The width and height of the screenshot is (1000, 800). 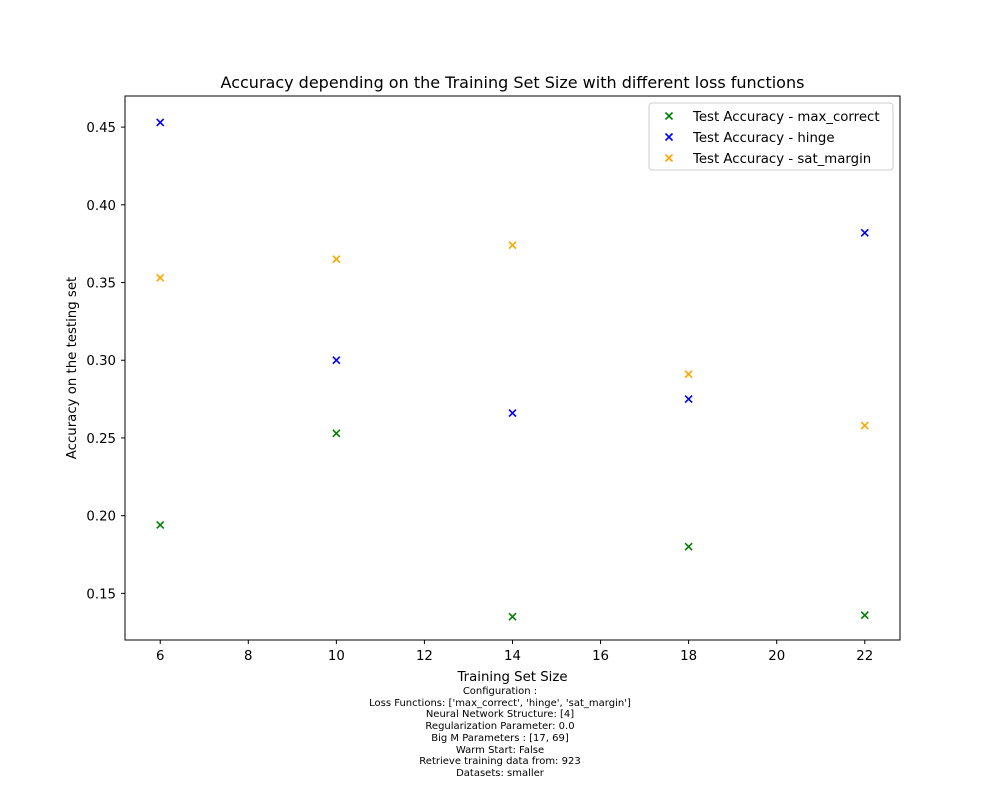 I want to click on x-tick-label: 16, so click(x=600, y=656).